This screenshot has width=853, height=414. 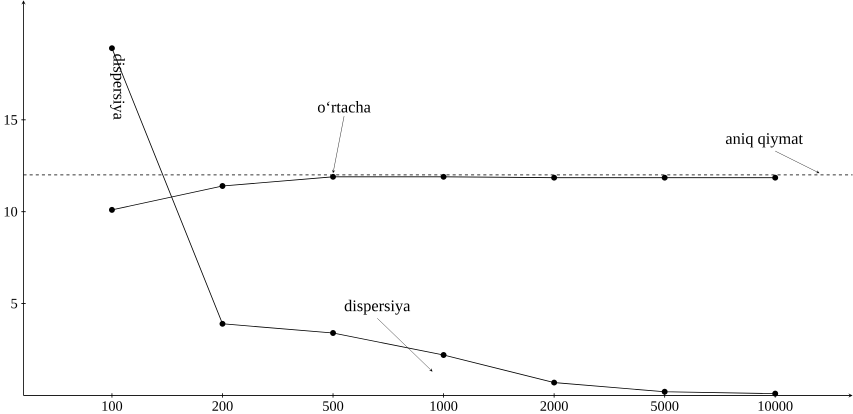 What do you see at coordinates (377, 307) in the screenshot?
I see `series-label: dispersiya` at bounding box center [377, 307].